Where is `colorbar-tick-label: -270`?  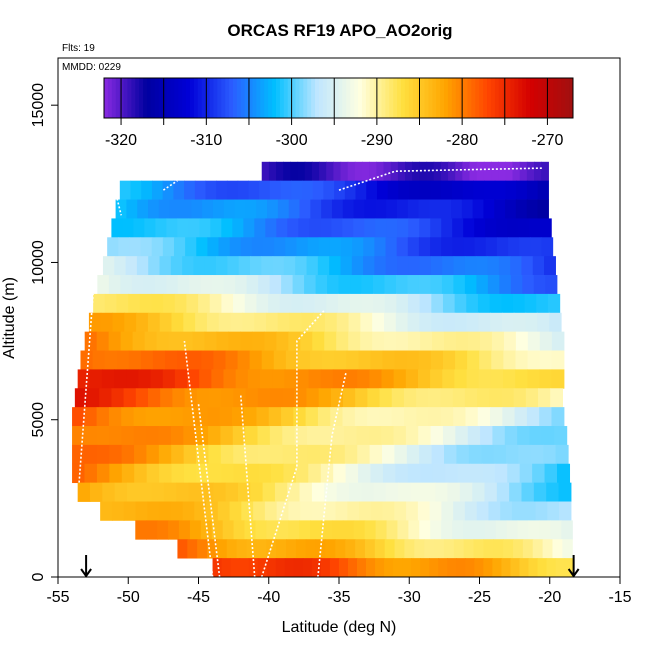
colorbar-tick-label: -270 is located at coordinates (547, 140).